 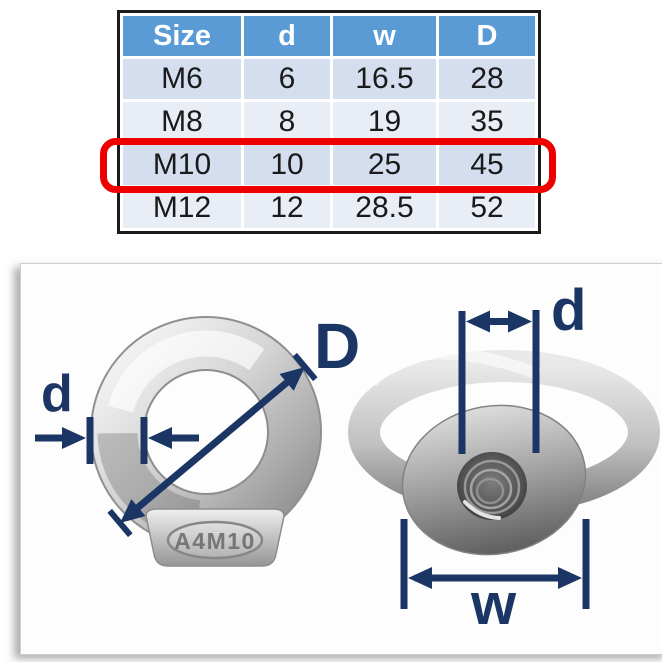 I want to click on cell-d: 10, so click(x=287, y=165).